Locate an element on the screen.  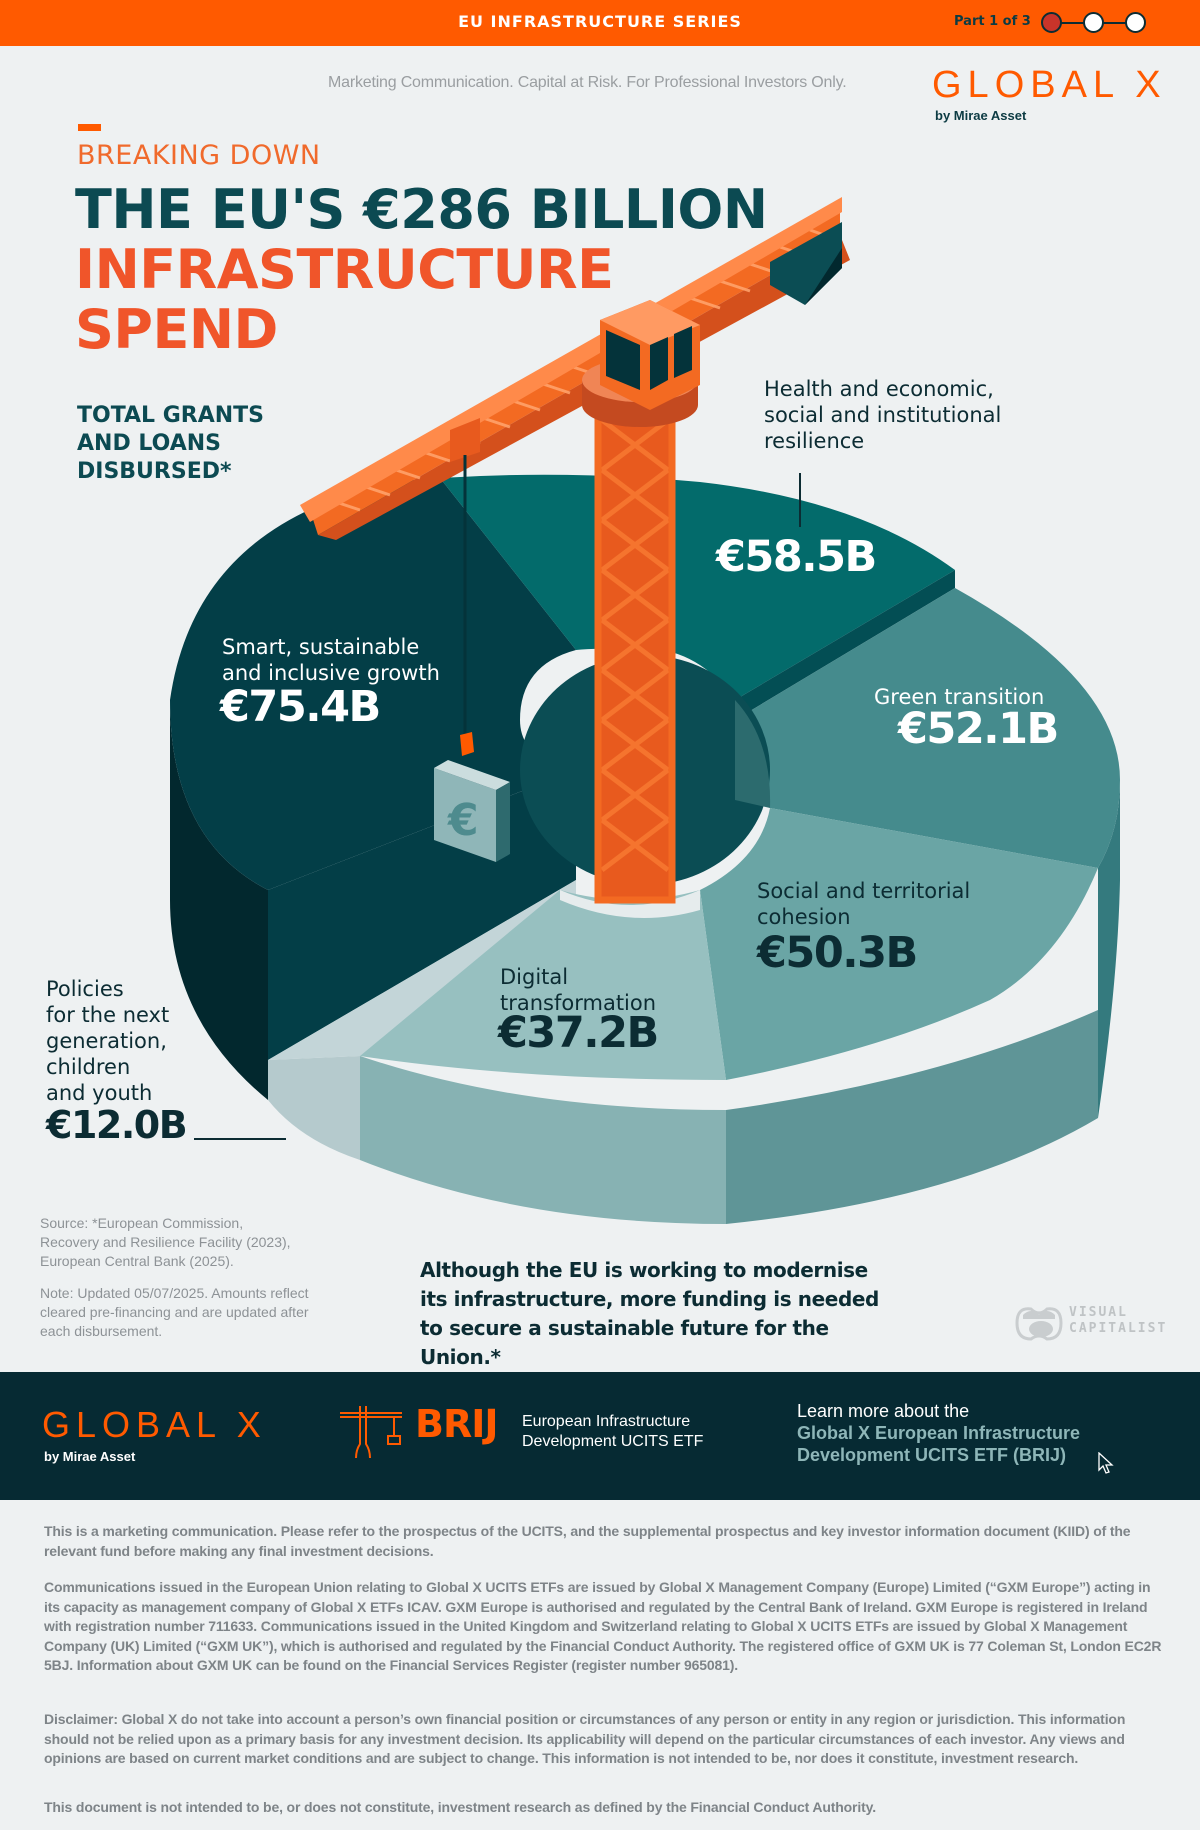
leader-line-policies is located at coordinates (240, 1139).